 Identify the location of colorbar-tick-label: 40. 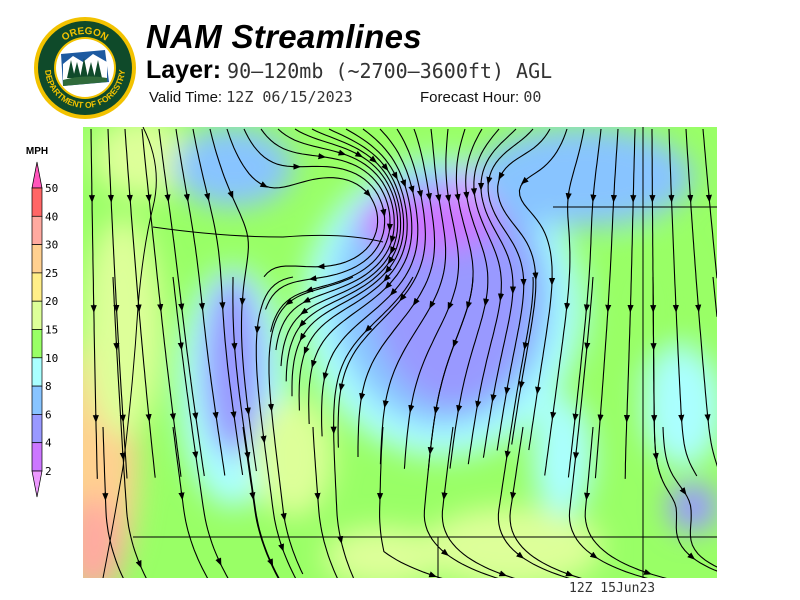
(51, 216).